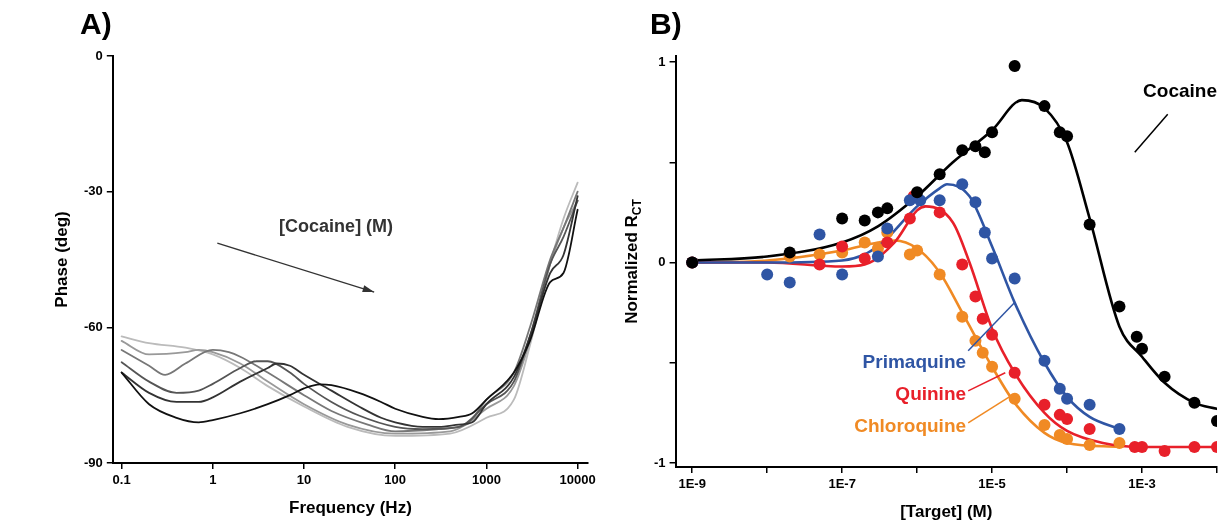  What do you see at coordinates (692, 484) in the screenshot?
I see `x-tick-label: 1E-9` at bounding box center [692, 484].